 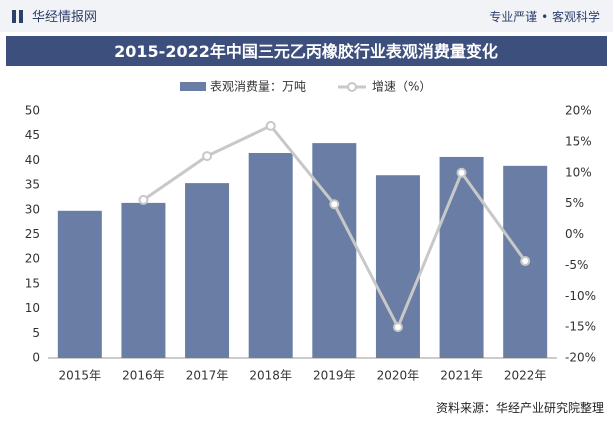 What do you see at coordinates (32, 135) in the screenshot?
I see `y-tick-label: 45` at bounding box center [32, 135].